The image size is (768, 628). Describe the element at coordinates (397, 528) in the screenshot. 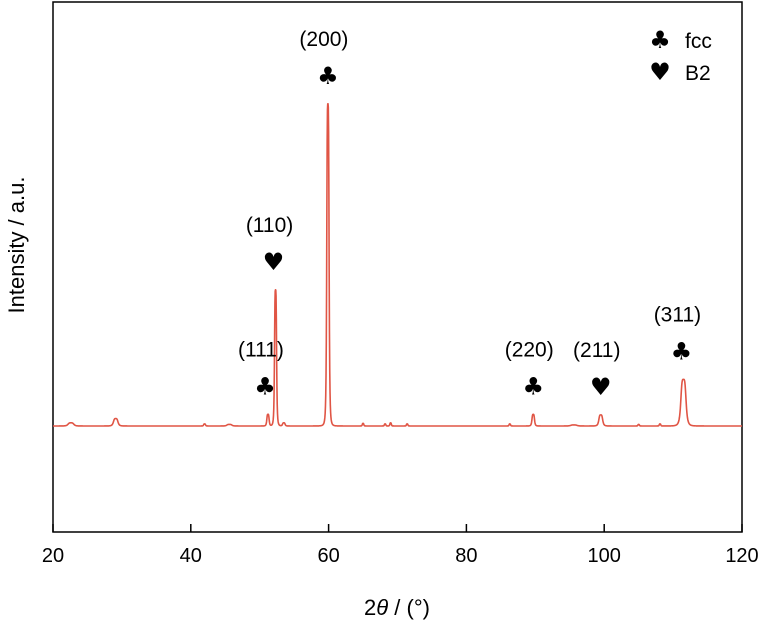

I see `x-axis-ticks` at that location.